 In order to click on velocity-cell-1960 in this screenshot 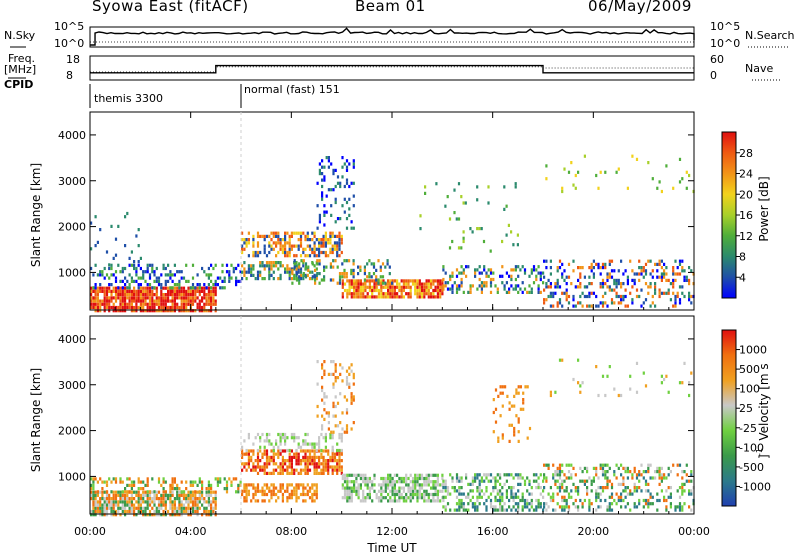, I will do `click(618, 395)`.